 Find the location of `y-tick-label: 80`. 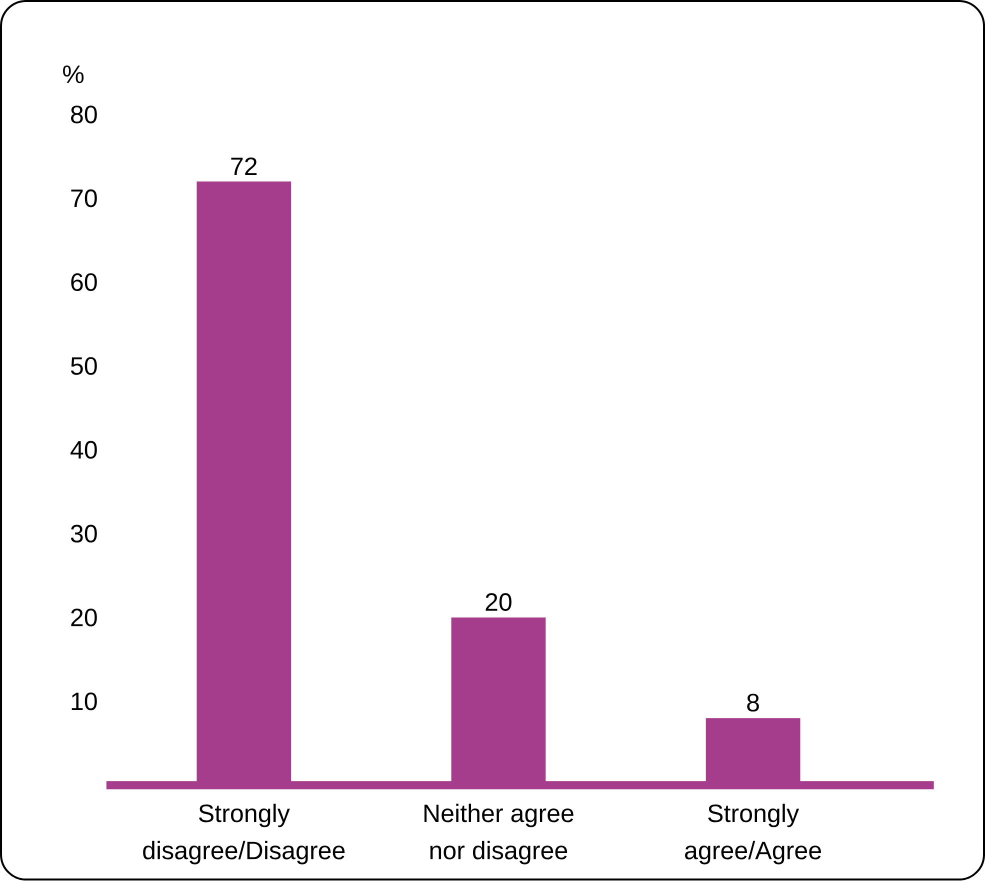

y-tick-label: 80 is located at coordinates (84, 115).